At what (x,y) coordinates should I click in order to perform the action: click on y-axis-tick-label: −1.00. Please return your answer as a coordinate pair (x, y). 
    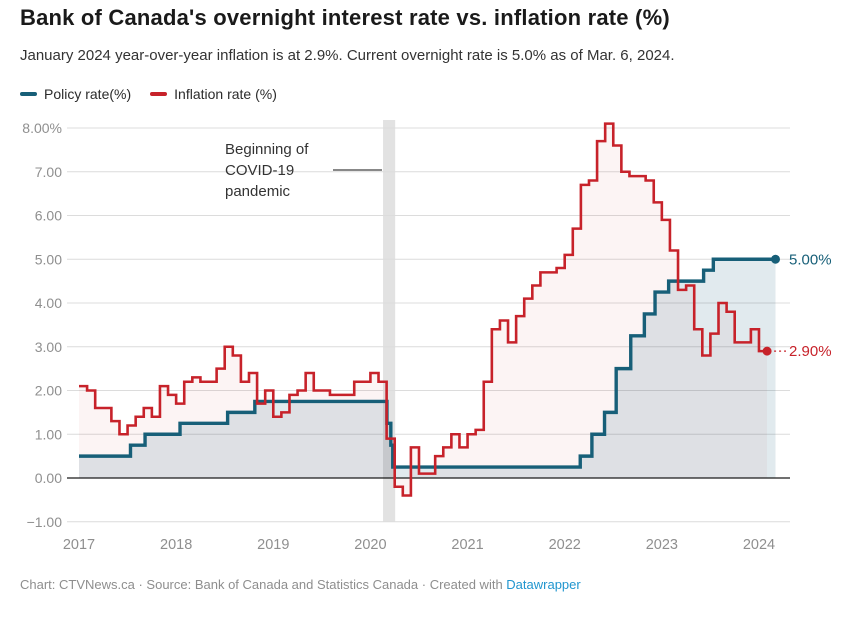
    Looking at the image, I should click on (45, 522).